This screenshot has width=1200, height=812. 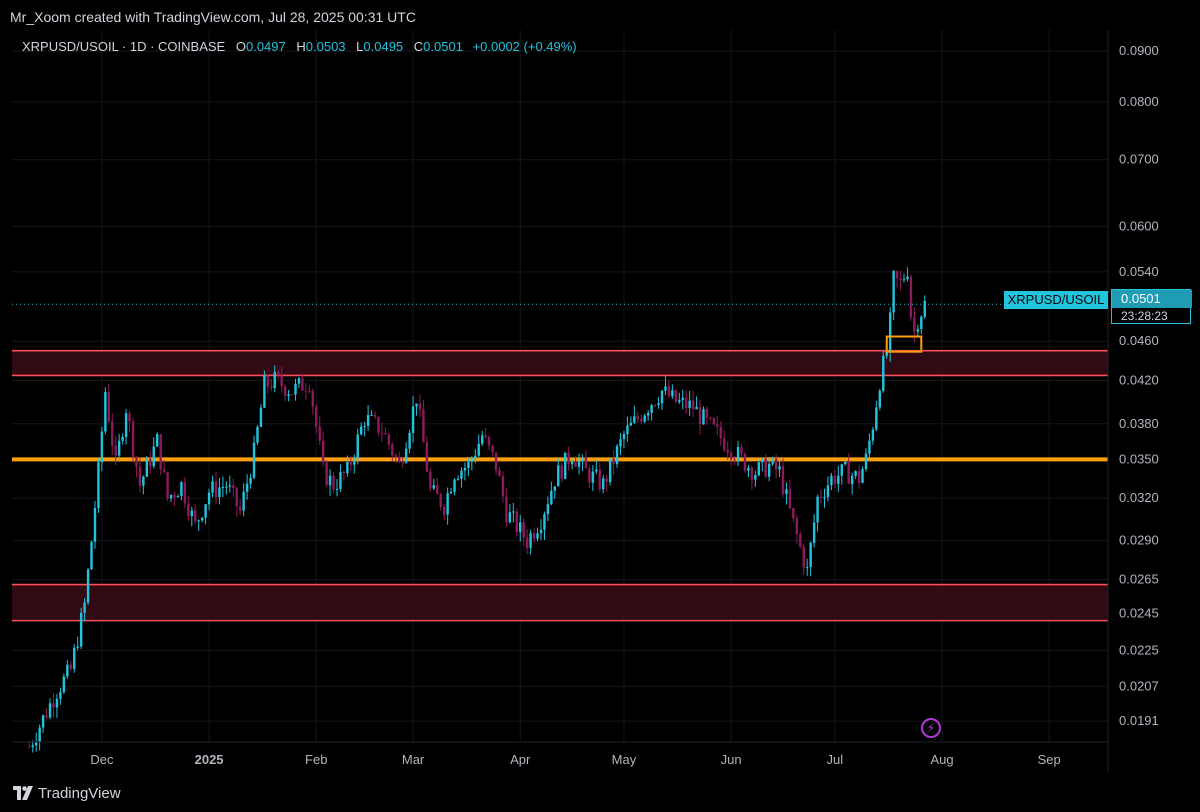 I want to click on tradingview-logo-icon, so click(x=23, y=793).